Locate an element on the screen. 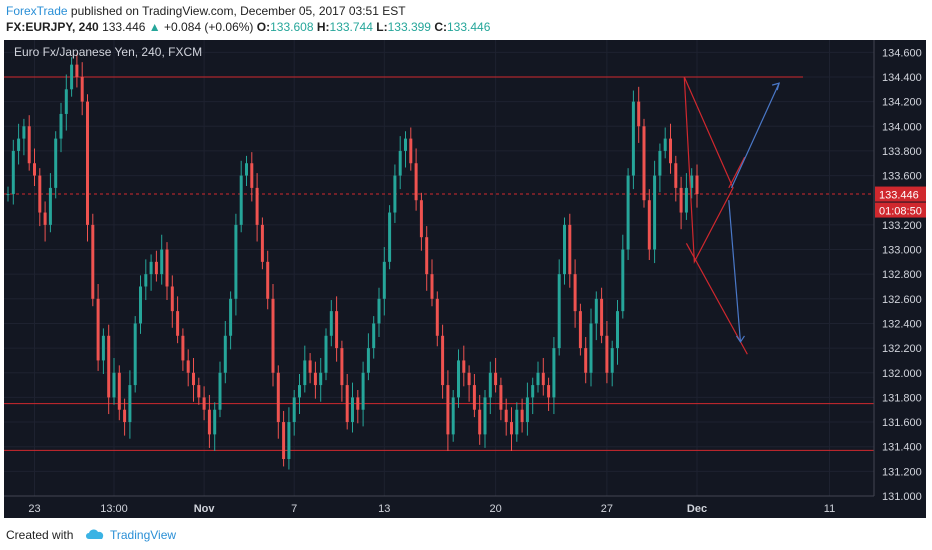  projection-arrows is located at coordinates (754, 213).